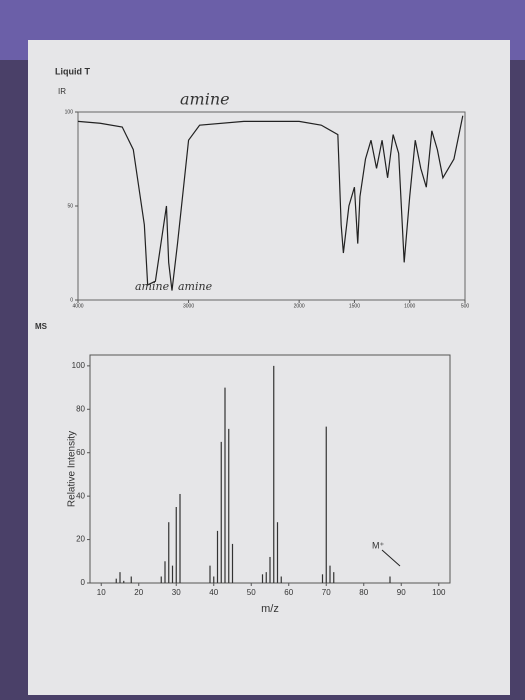  I want to click on x-tick-label: 70, so click(326, 592).